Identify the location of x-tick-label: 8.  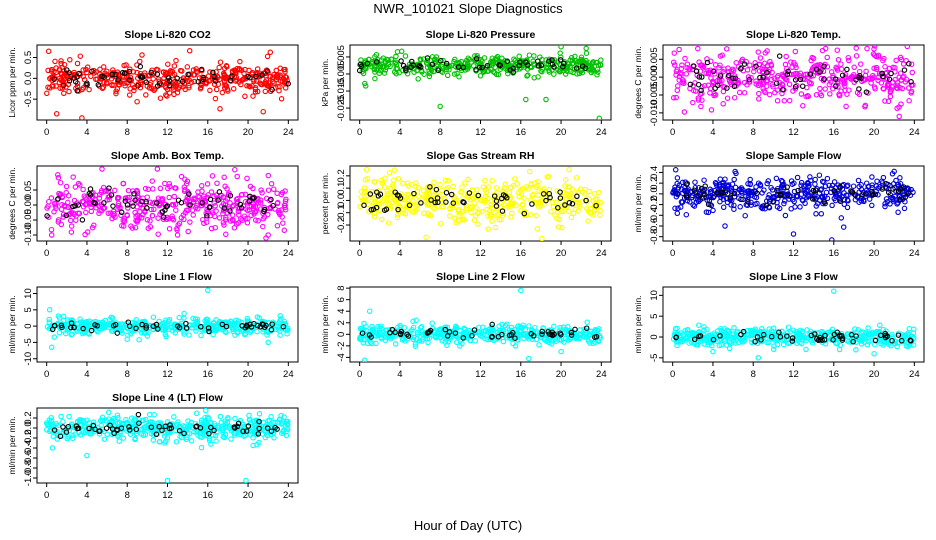
(440, 374).